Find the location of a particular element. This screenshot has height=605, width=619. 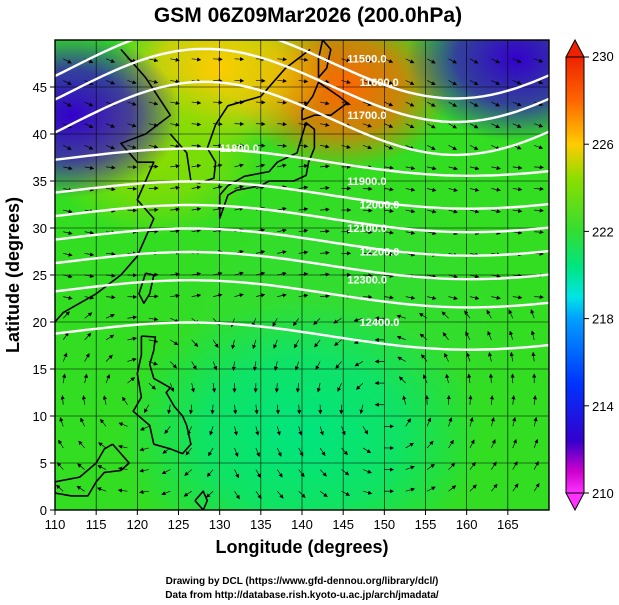

contour-label: 12200.0 is located at coordinates (380, 252).